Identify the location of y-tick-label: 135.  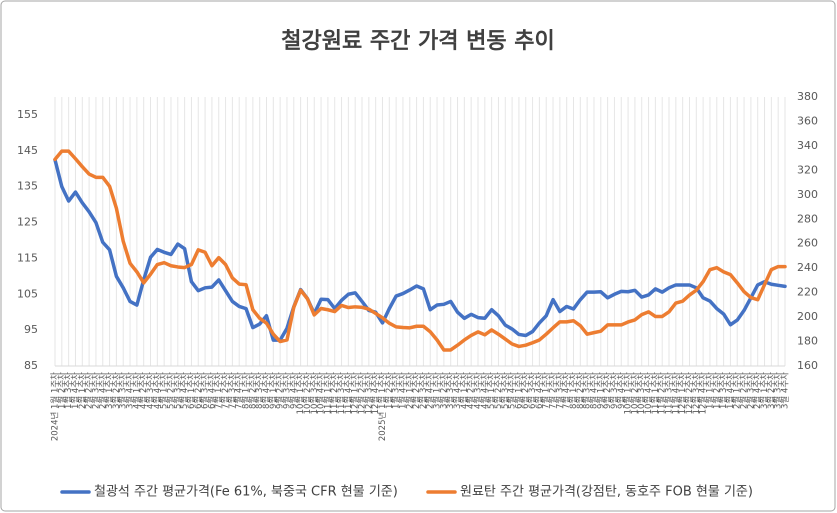
(27, 186).